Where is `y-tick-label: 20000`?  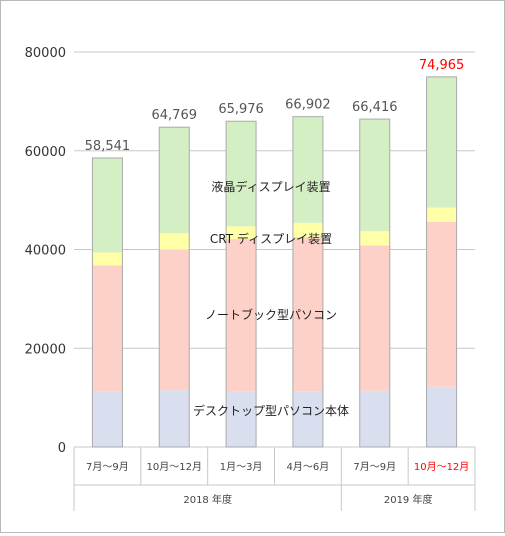
y-tick-label: 20000 is located at coordinates (45, 349).